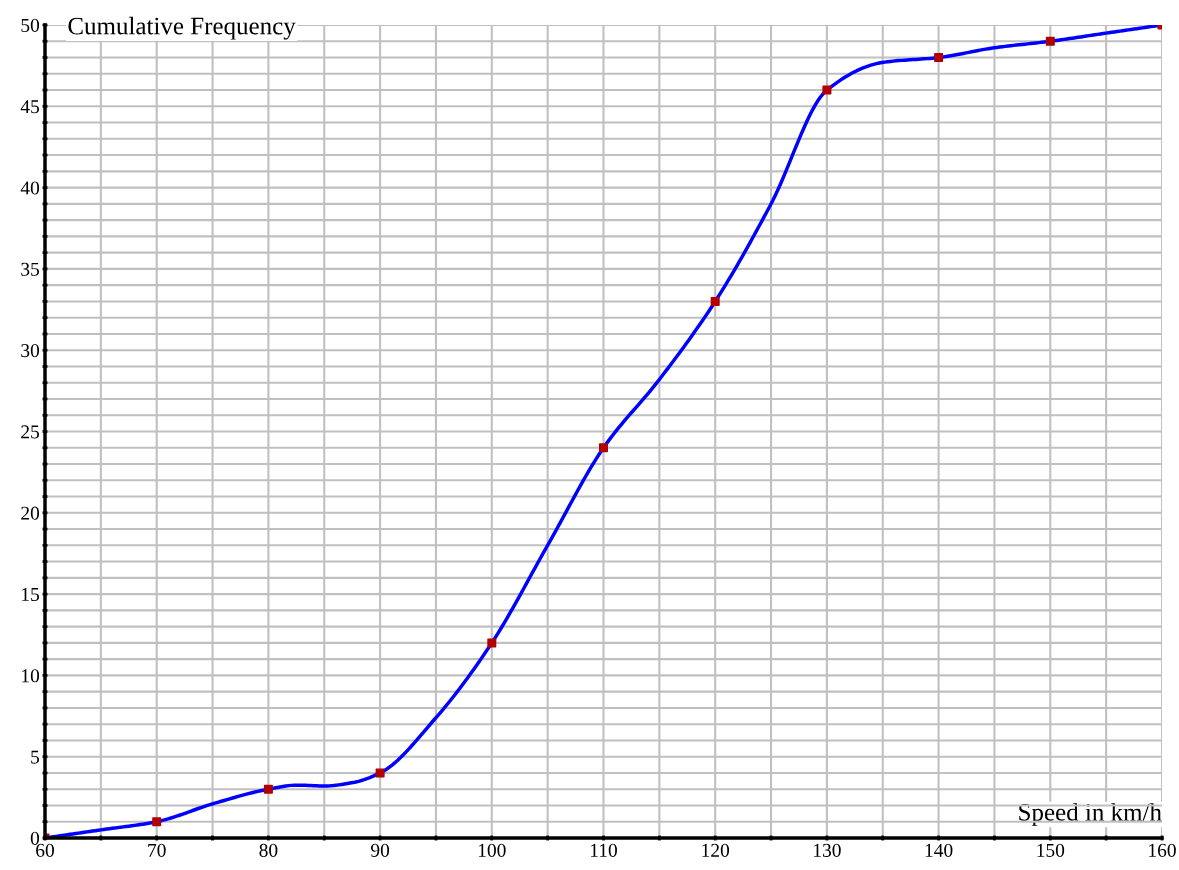 The height and width of the screenshot is (870, 1179). Describe the element at coordinates (1090, 814) in the screenshot. I see `x-axis-title: Speed in km/h` at that location.